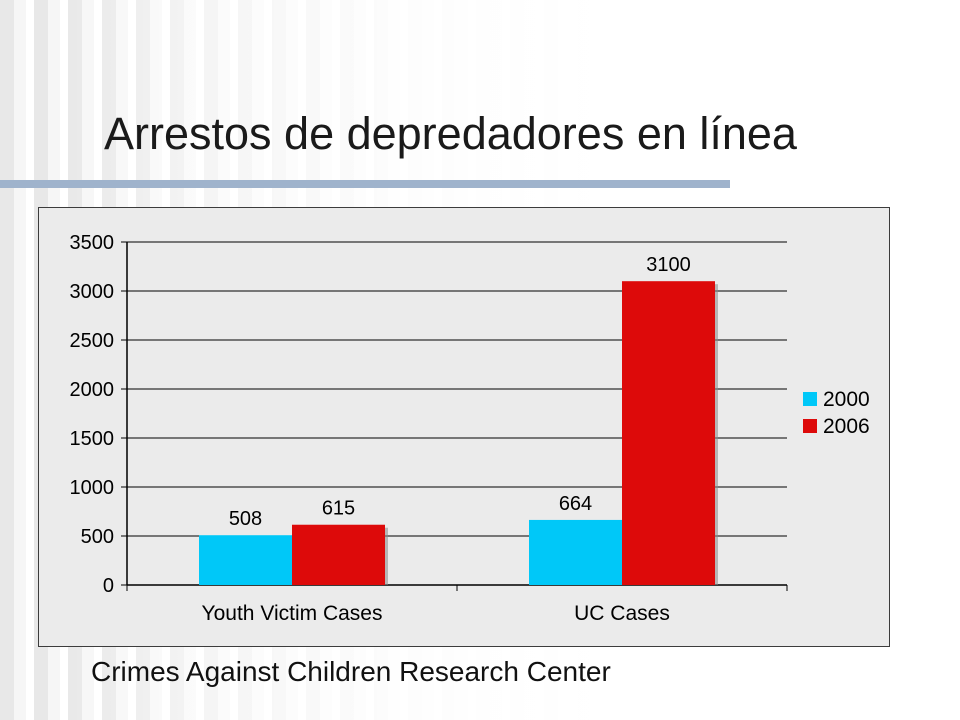  Describe the element at coordinates (92, 292) in the screenshot. I see `y-tick-label: 3000` at that location.